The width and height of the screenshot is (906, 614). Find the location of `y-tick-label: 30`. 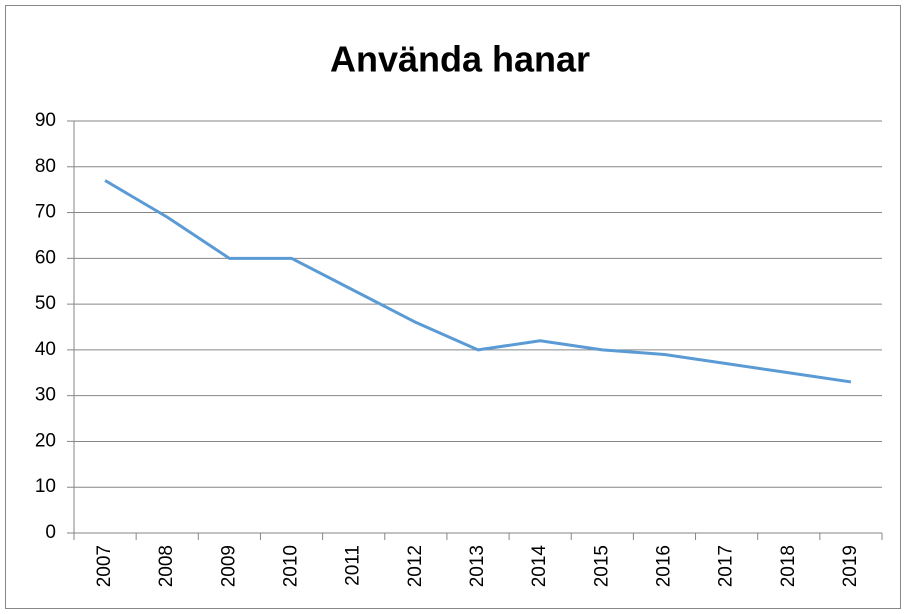

y-tick-label: 30 is located at coordinates (45, 395).